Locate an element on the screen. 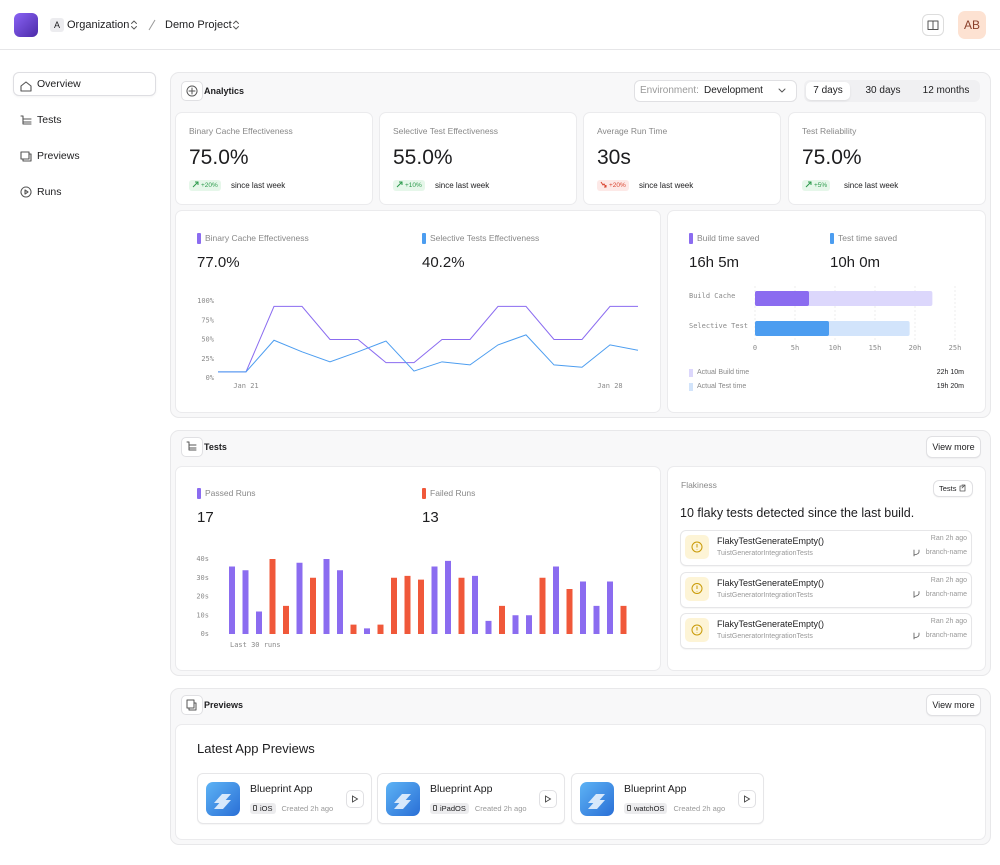  section-title: Analytics is located at coordinates (224, 91).